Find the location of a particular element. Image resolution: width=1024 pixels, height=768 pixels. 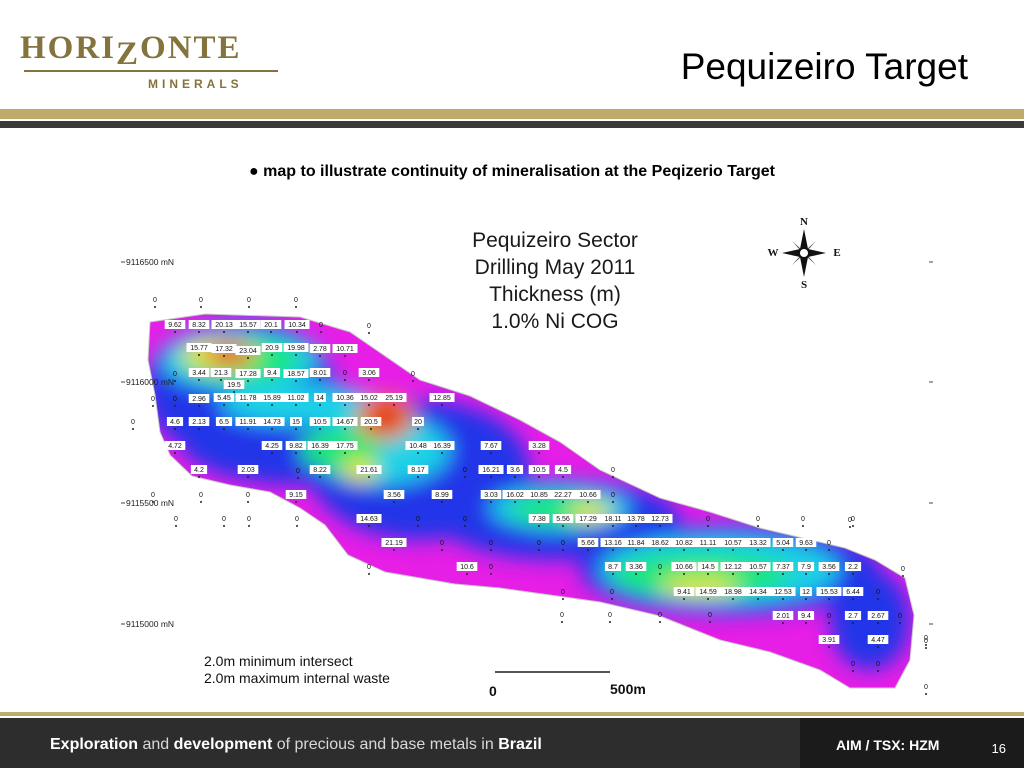

drill-hole-value: 12.53 is located at coordinates (783, 592).